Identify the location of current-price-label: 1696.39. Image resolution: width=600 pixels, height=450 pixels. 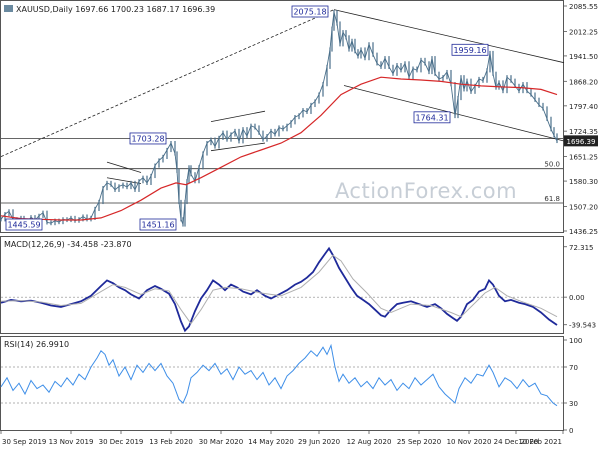
(581, 142).